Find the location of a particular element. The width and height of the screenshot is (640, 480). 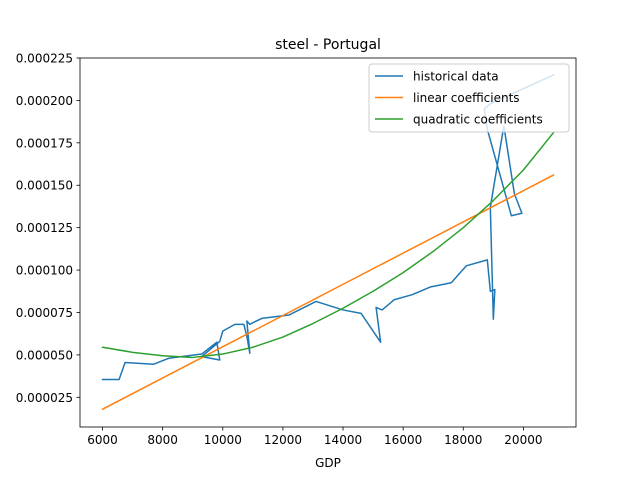

x-tick-label: 20000 is located at coordinates (523, 440).